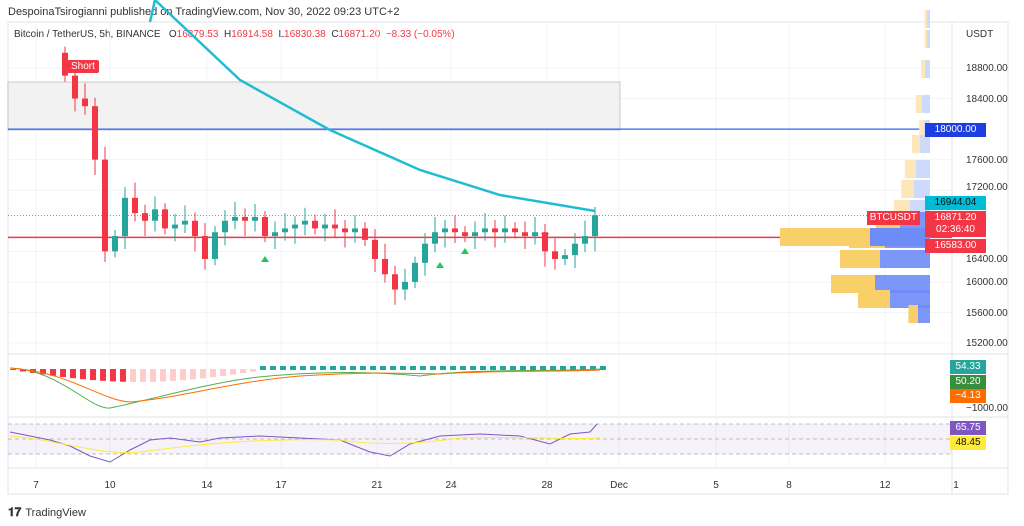 The height and width of the screenshot is (526, 1024). What do you see at coordinates (545, 236) in the screenshot?
I see `sell-arrow-icon` at bounding box center [545, 236].